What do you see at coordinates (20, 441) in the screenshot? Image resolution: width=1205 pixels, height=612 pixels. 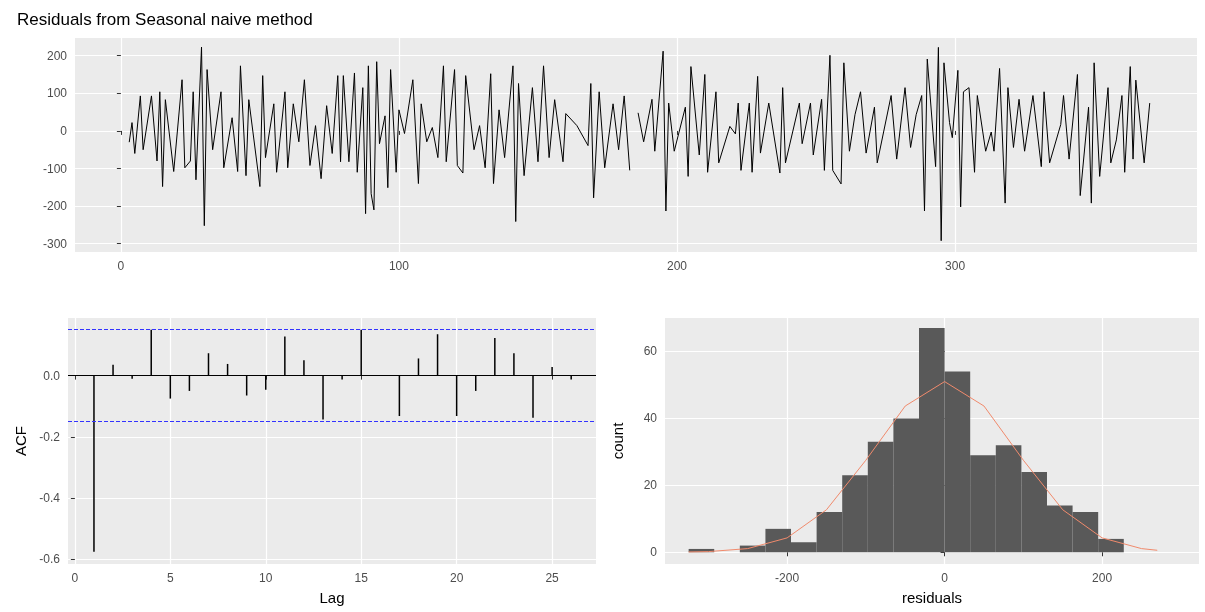 I see `y-axis-title: ACF` at bounding box center [20, 441].